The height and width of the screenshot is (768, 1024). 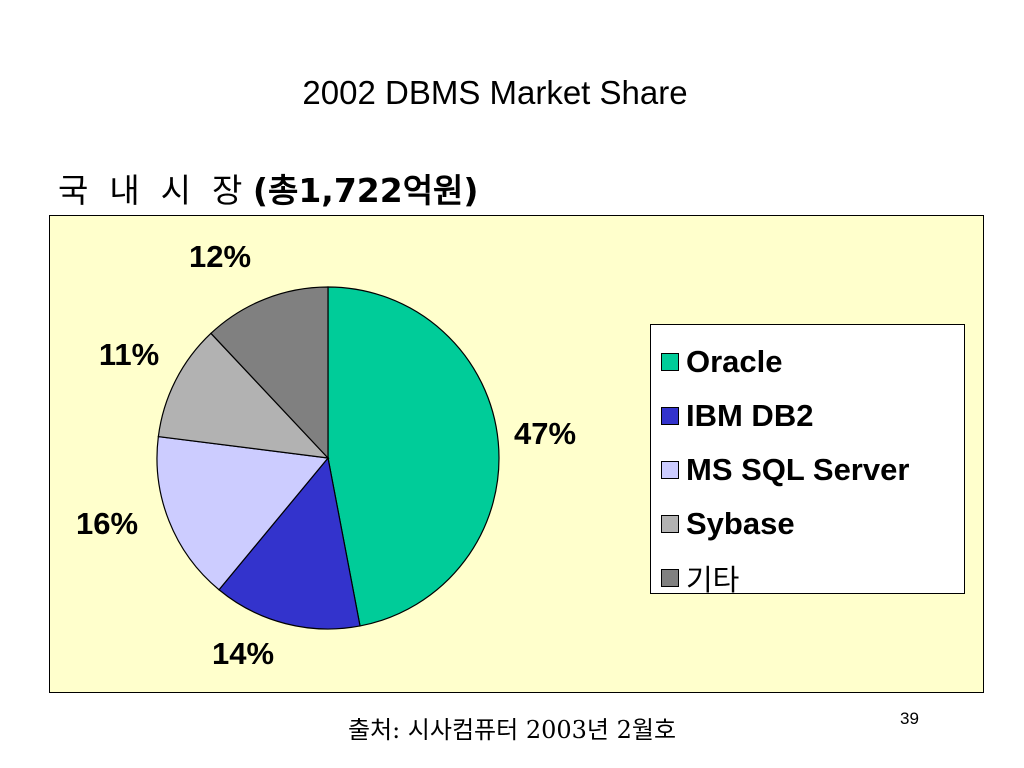 I want to click on legend-label: Oracle, so click(x=734, y=361).